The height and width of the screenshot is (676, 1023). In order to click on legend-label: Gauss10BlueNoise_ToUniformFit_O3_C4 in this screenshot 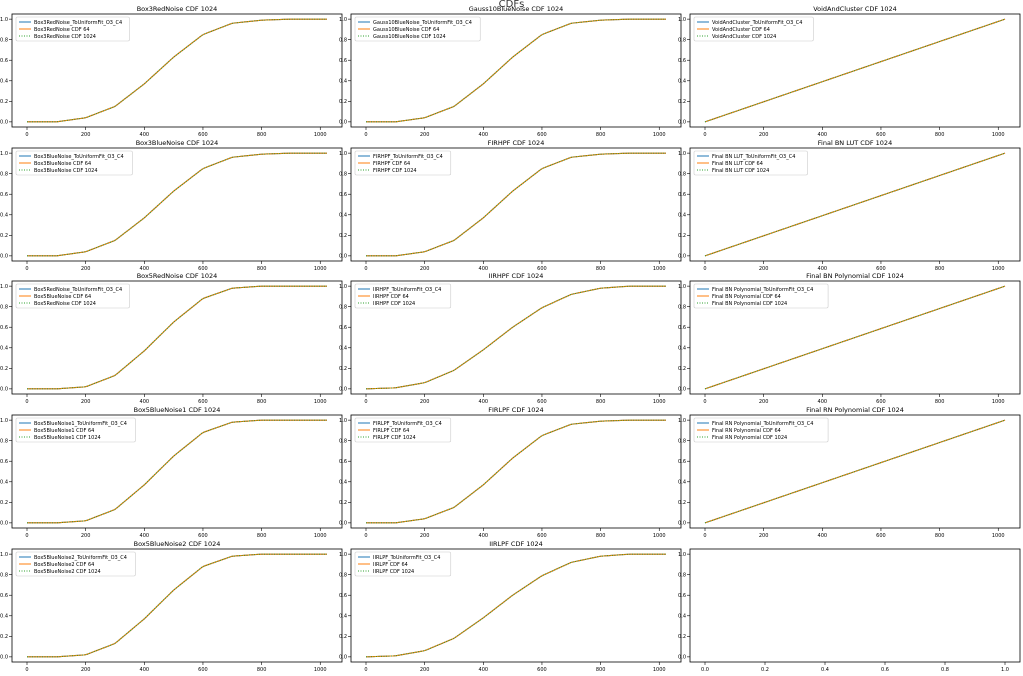, I will do `click(422, 23)`.